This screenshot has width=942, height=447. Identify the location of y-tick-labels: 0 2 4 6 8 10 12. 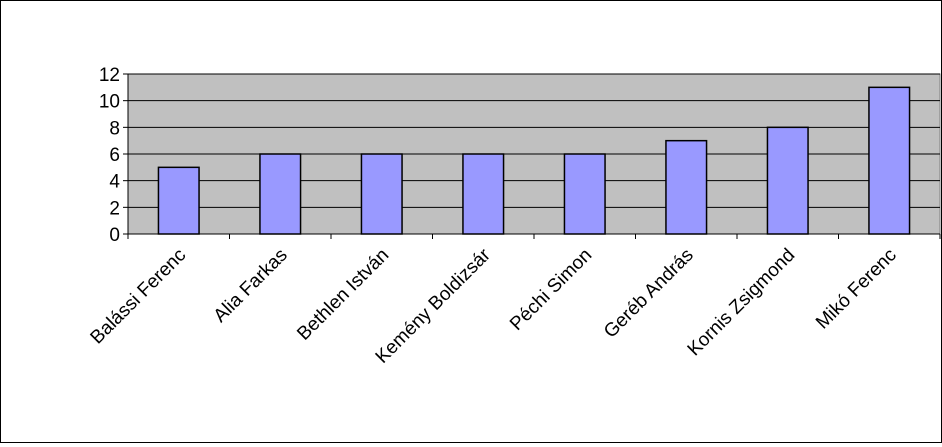
(110, 155).